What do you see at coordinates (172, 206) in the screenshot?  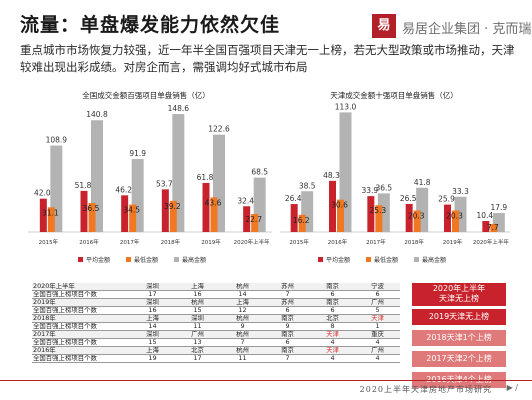 I see `data-label-min: 39.2` at bounding box center [172, 206].